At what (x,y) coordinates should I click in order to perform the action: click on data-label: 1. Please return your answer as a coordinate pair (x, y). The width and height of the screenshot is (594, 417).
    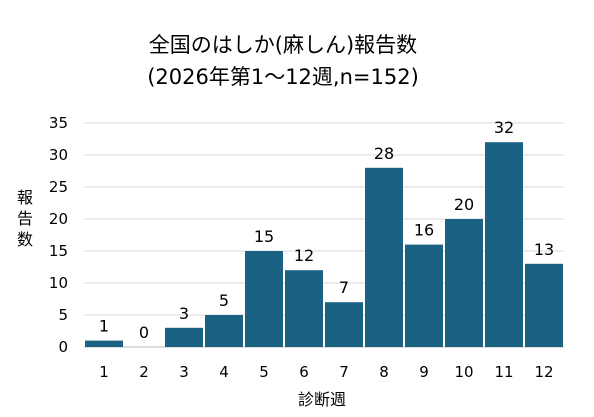
    Looking at the image, I should click on (104, 326).